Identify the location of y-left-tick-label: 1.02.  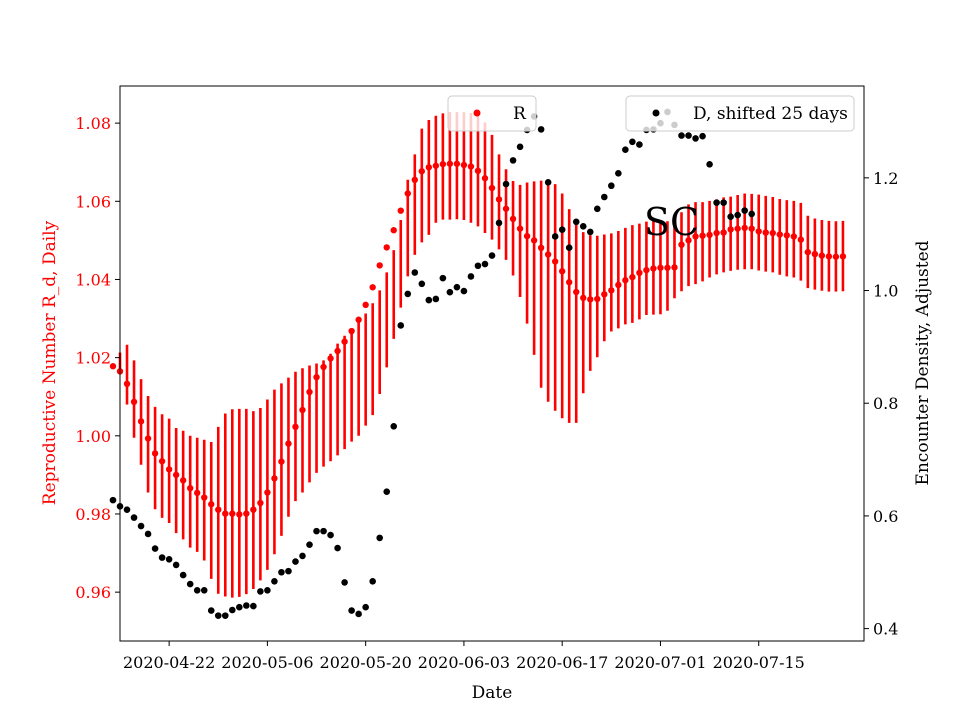
(93, 358).